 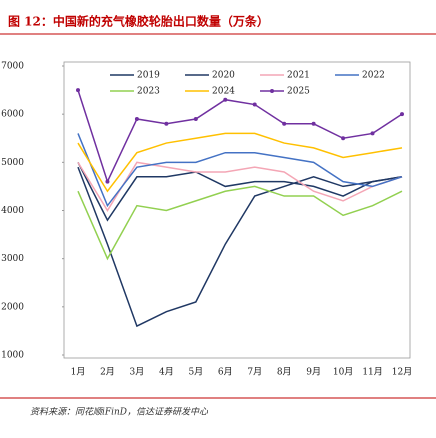 What do you see at coordinates (12, 163) in the screenshot?
I see `y-tick-label: 5000` at bounding box center [12, 163].